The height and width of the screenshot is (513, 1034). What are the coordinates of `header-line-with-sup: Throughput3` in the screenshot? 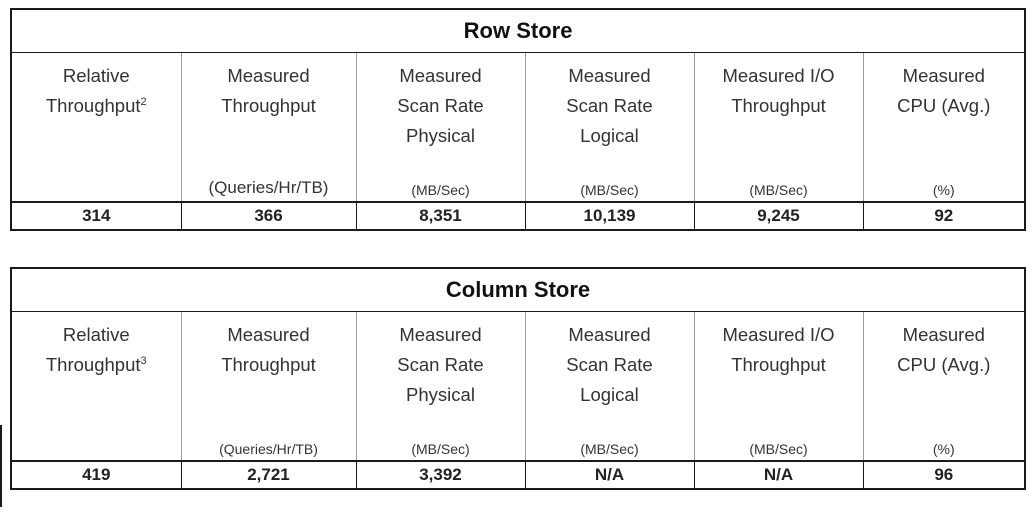 It's located at (96, 365).